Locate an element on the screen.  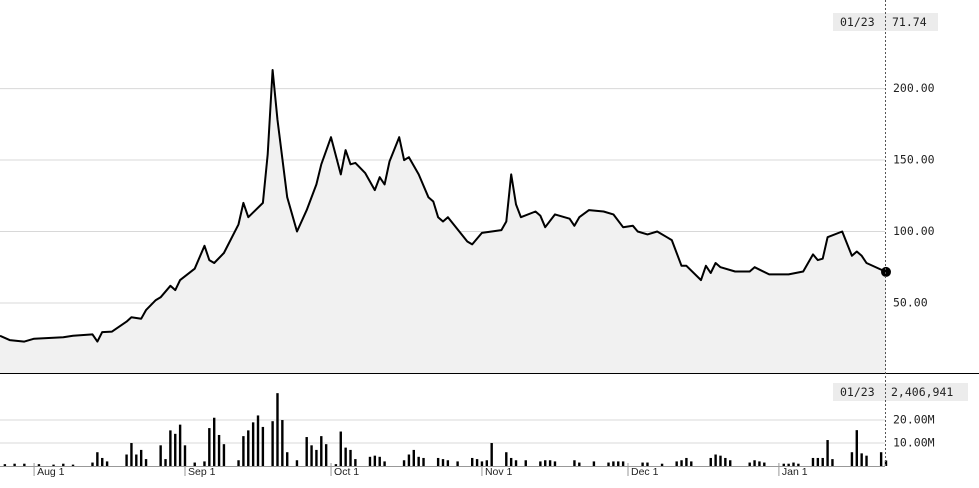
readout-box is located at coordinates (900, 392).